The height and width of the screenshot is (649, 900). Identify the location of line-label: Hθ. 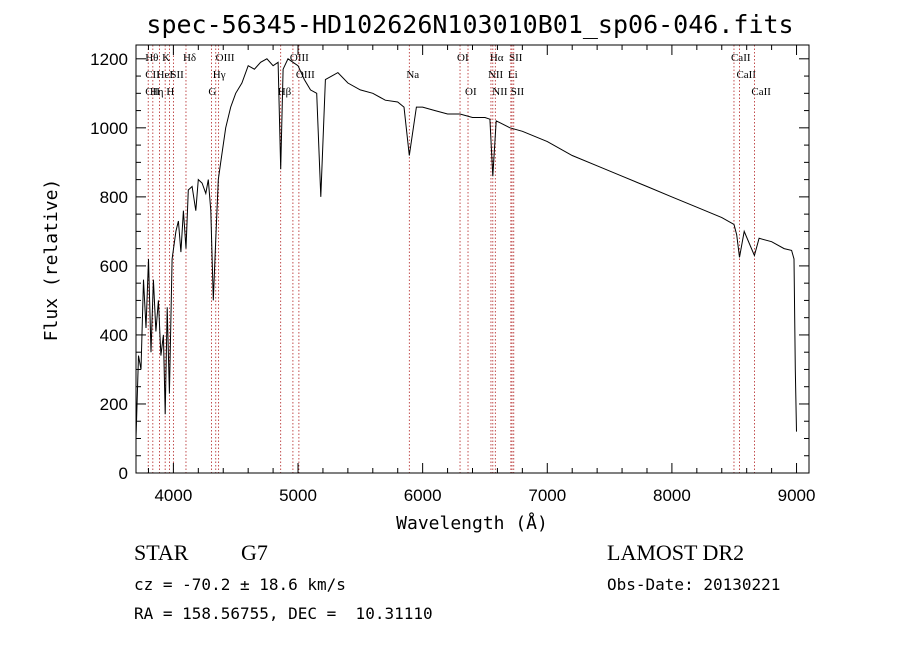
(151, 58).